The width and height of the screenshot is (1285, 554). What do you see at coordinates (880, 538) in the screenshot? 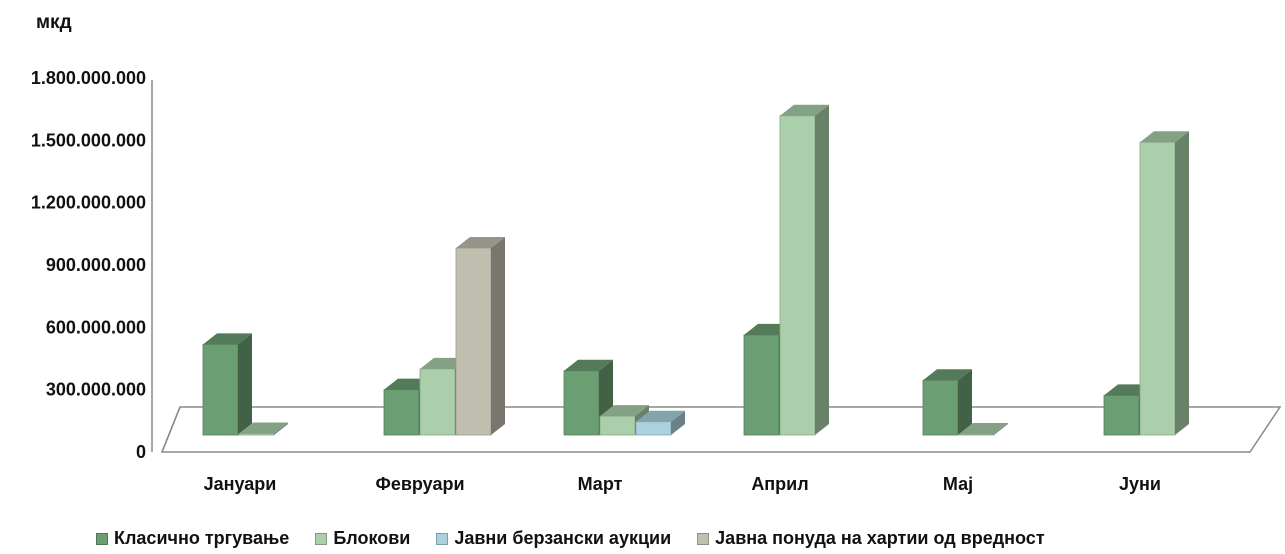
I see `legend-label: Јавна понуда на хартии од вредност` at bounding box center [880, 538].